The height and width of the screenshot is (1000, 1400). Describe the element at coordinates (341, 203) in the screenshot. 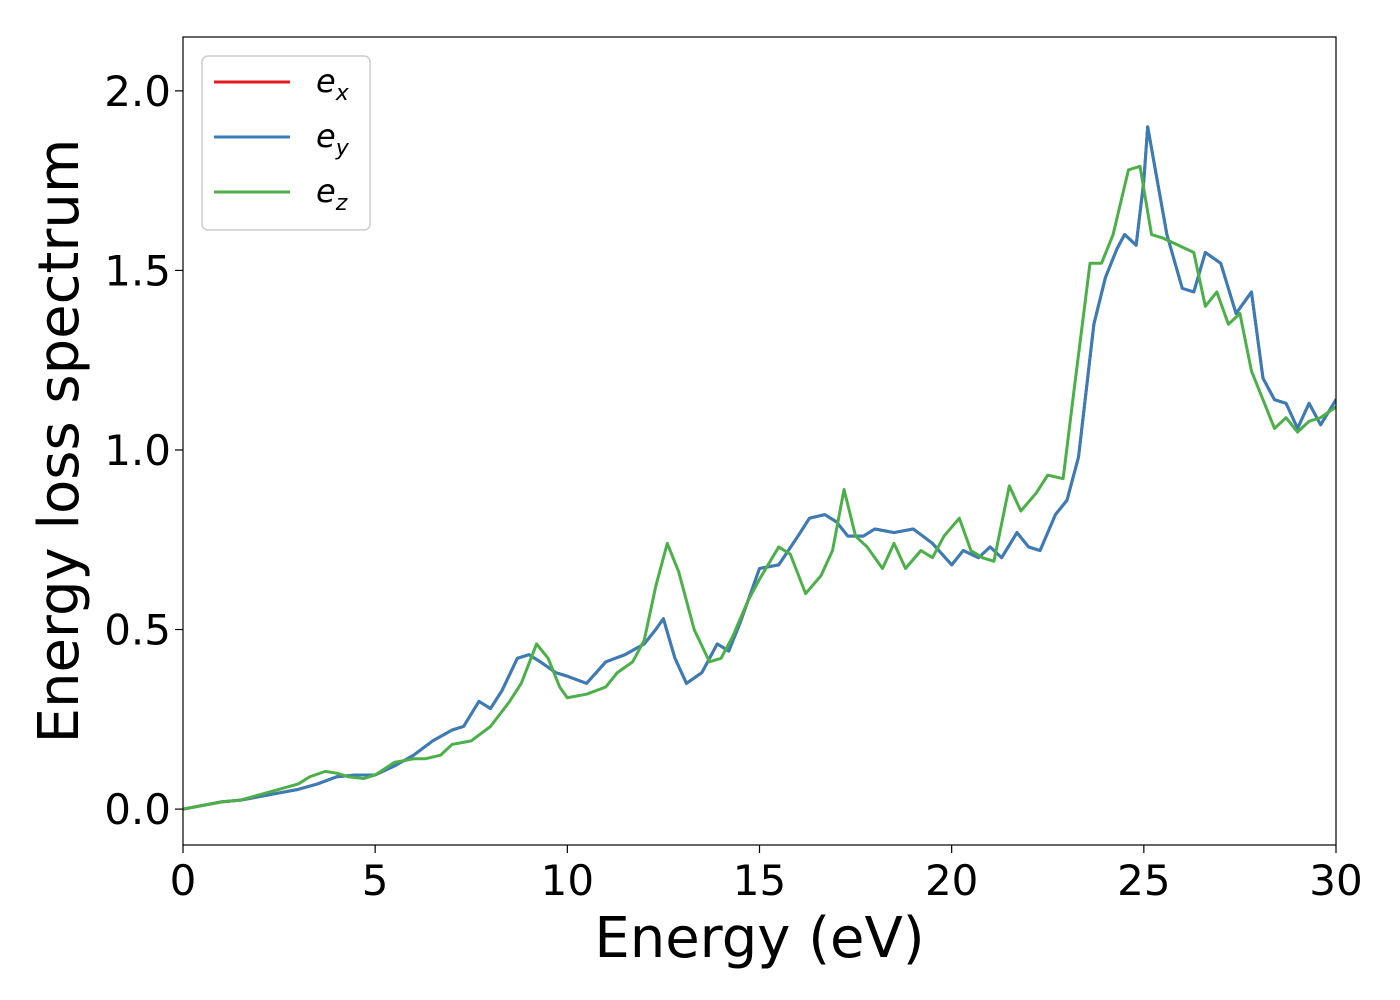

I see `legend-label-subscript: z` at that location.